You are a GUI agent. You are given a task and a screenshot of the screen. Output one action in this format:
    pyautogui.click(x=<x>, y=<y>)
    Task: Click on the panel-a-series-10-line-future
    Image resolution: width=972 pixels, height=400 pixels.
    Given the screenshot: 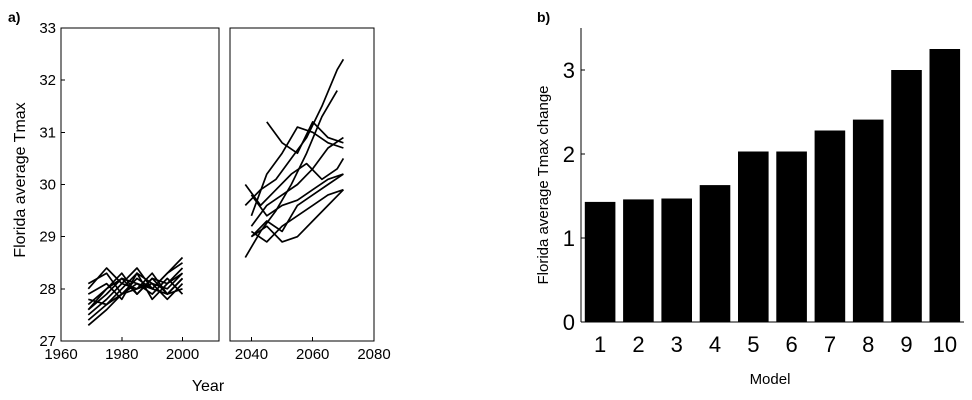 What is the action you would take?
    pyautogui.click(x=297, y=216)
    